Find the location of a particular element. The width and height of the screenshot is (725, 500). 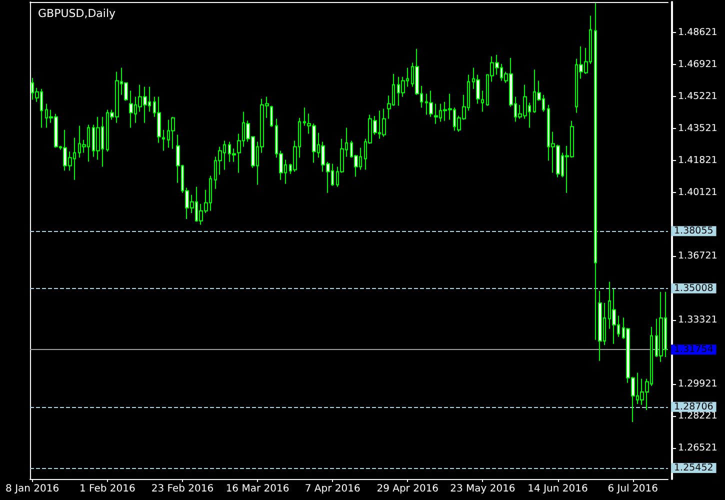

x-tick-label: 23 May 2016 is located at coordinates (483, 489).